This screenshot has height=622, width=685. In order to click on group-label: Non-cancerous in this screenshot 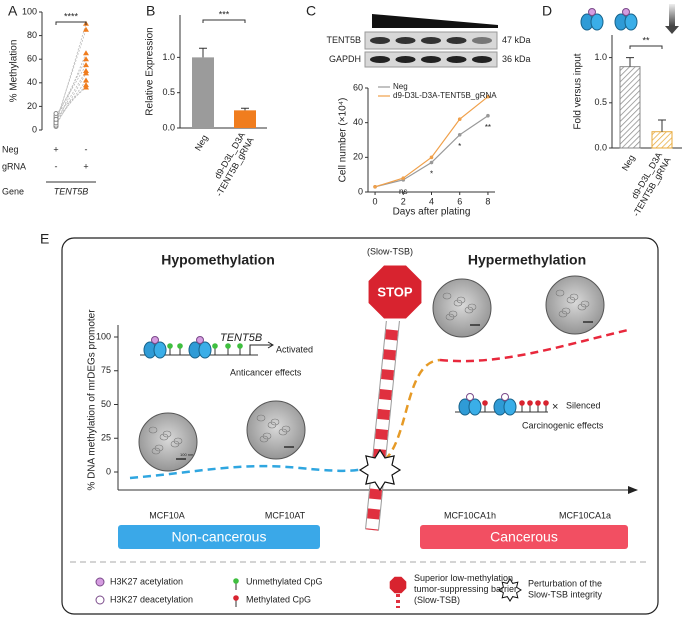, I will do `click(219, 537)`.